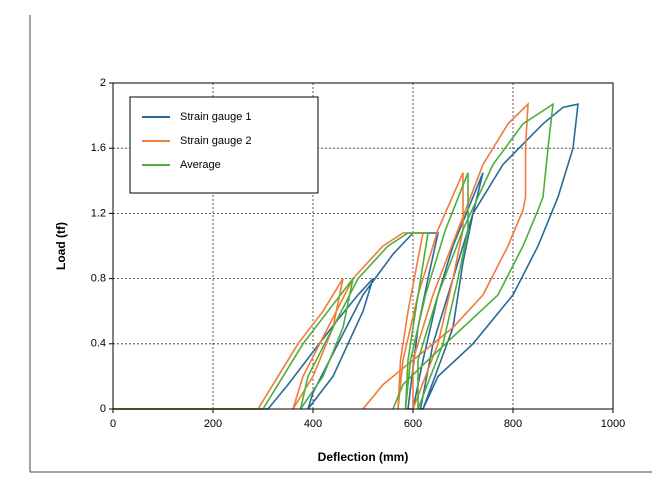 The width and height of the screenshot is (664, 502). I want to click on y-tick-label: 1.6, so click(98, 148).